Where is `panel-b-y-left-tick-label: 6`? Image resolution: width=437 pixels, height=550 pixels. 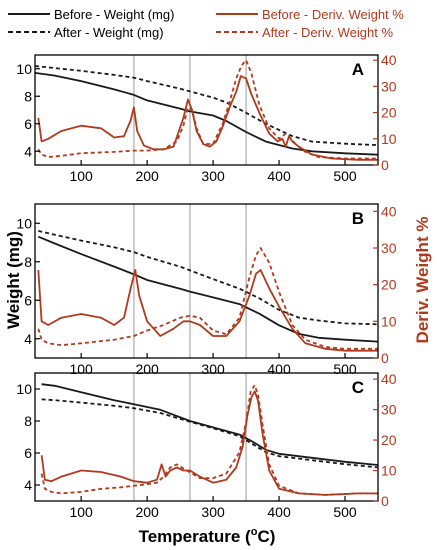
panel-b-y-left-tick-label: 6 is located at coordinates (28, 300).